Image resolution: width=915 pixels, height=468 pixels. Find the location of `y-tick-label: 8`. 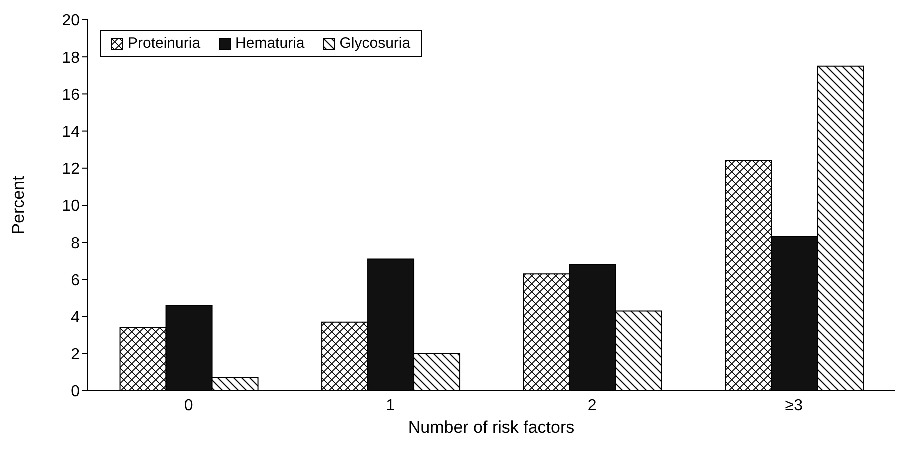

y-tick-label: 8 is located at coordinates (75, 243).